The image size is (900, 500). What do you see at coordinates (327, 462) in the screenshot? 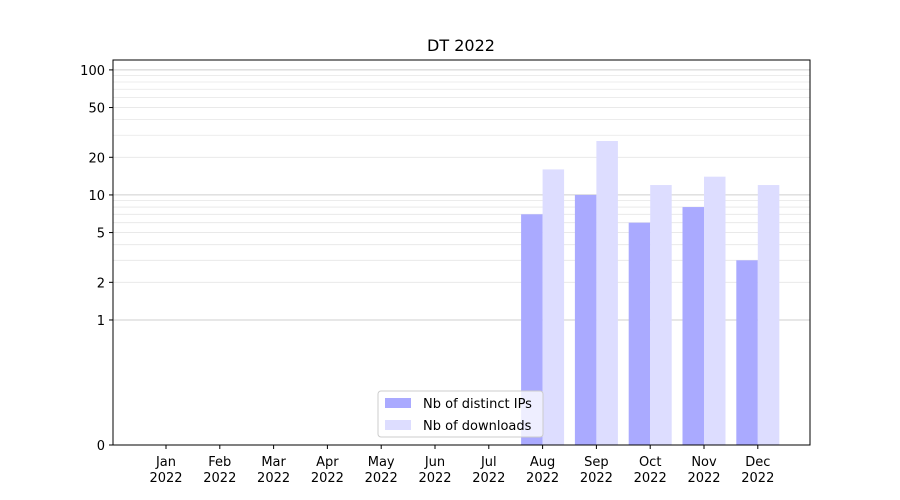
I see `x-tick-month: Apr` at bounding box center [327, 462].